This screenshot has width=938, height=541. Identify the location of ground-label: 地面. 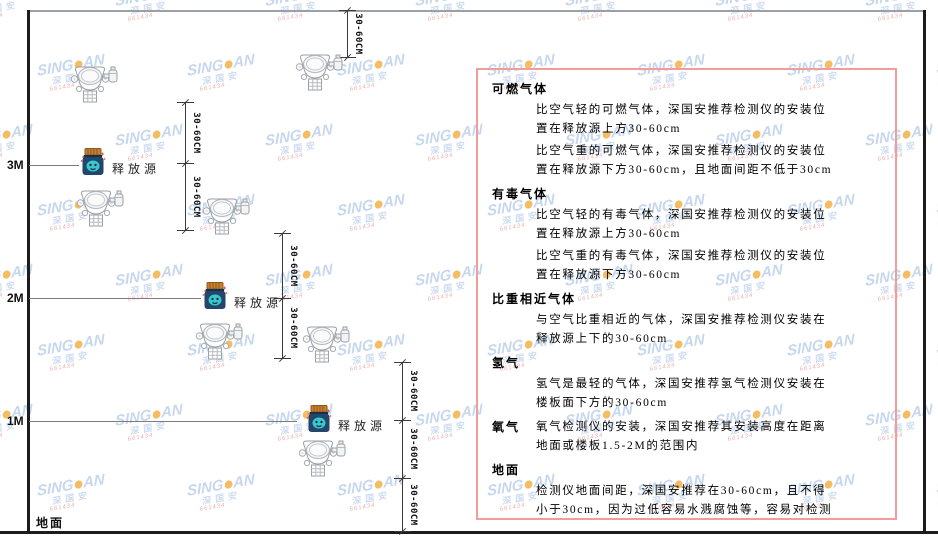
(50, 523).